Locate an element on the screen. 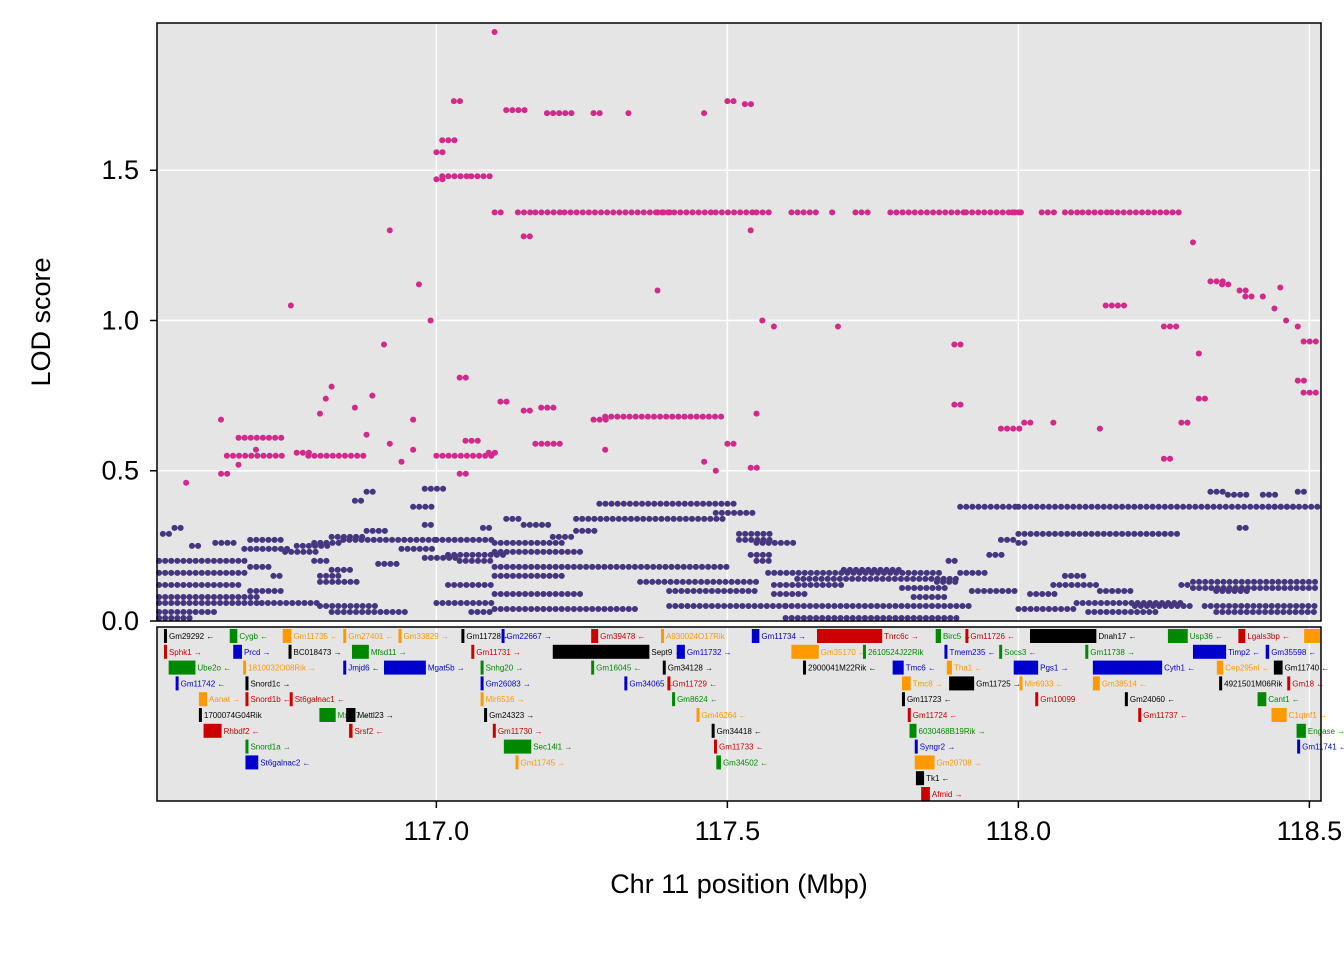 This screenshot has width=1344, height=960. gene: St6galnac2 ← is located at coordinates (278, 762).